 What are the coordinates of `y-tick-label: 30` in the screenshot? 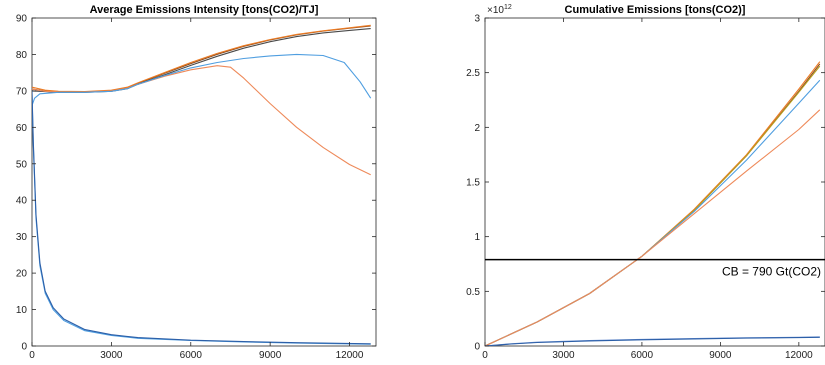 It's located at (22, 237).